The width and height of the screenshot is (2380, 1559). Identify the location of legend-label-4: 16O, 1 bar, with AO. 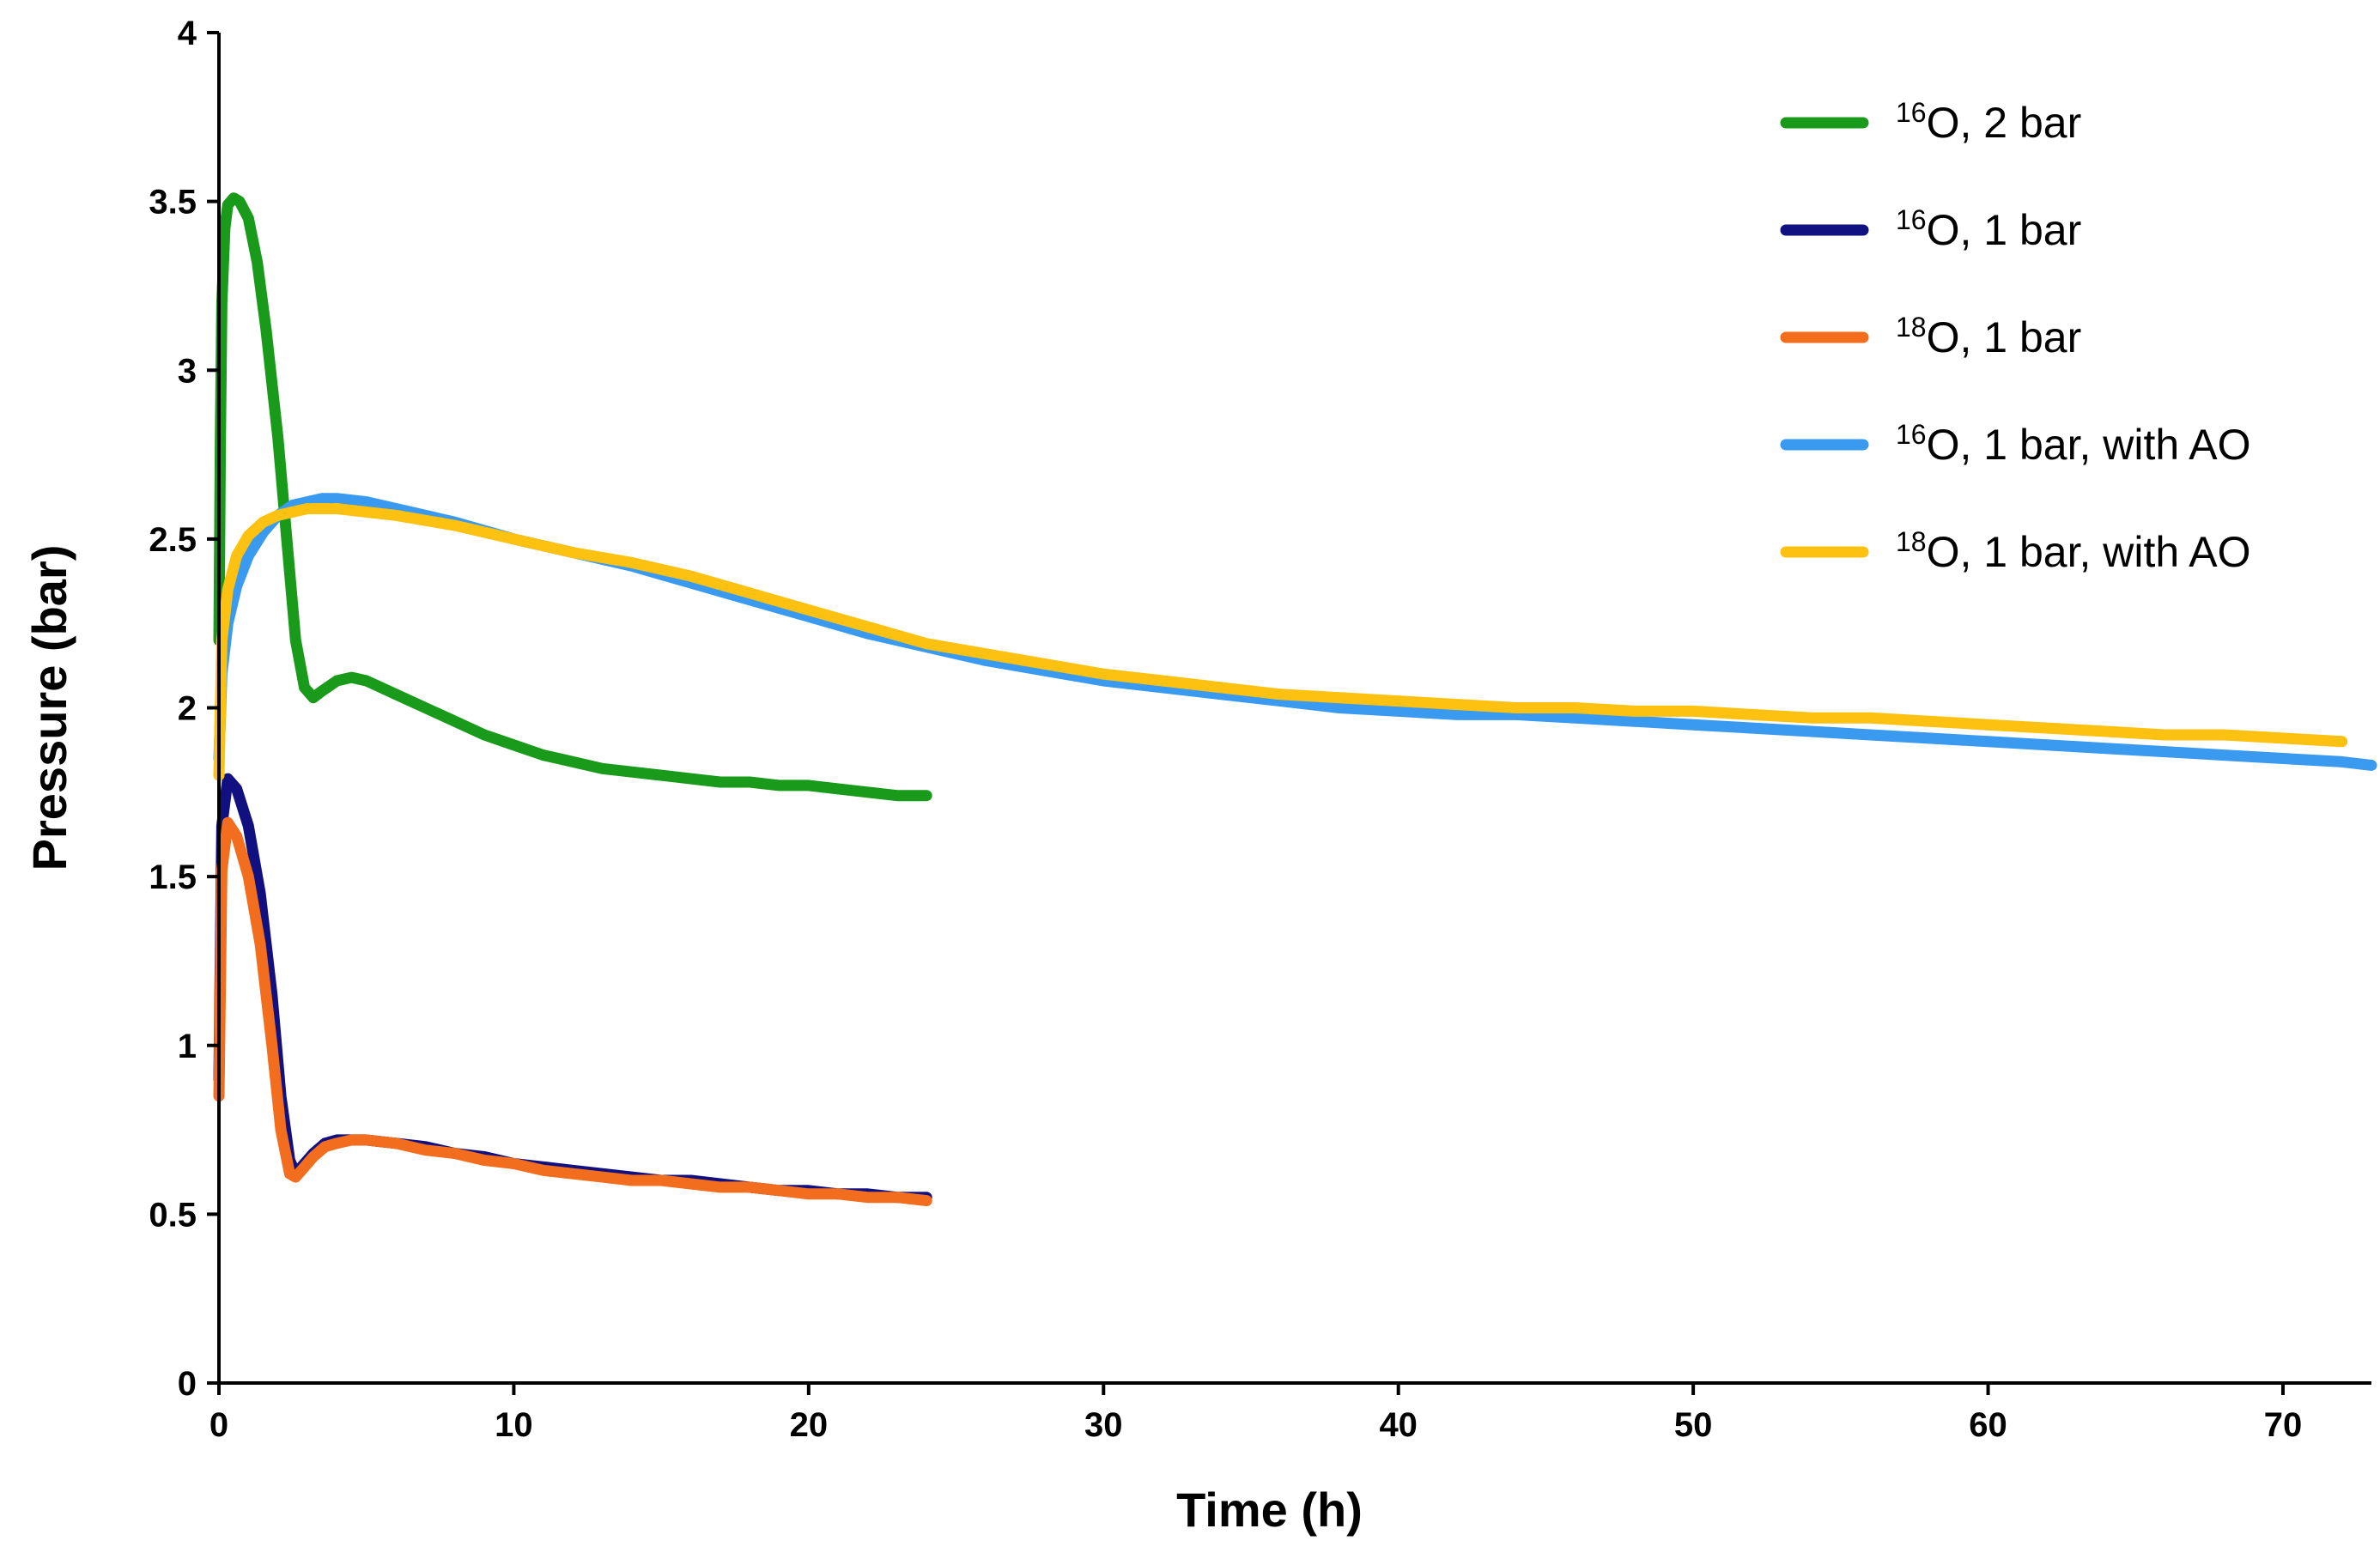
(2073, 444).